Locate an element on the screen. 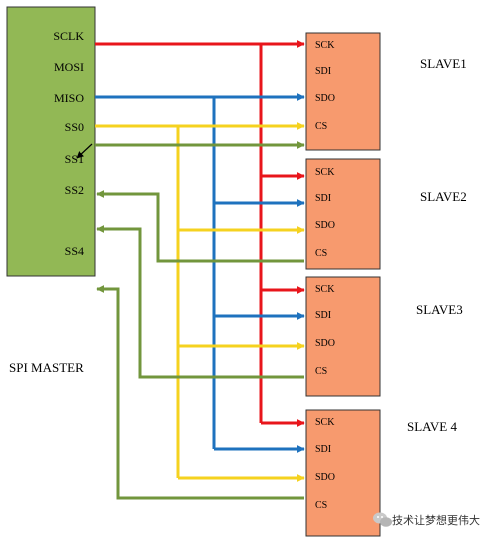  slave2-pin-sck: SCK is located at coordinates (325, 172).